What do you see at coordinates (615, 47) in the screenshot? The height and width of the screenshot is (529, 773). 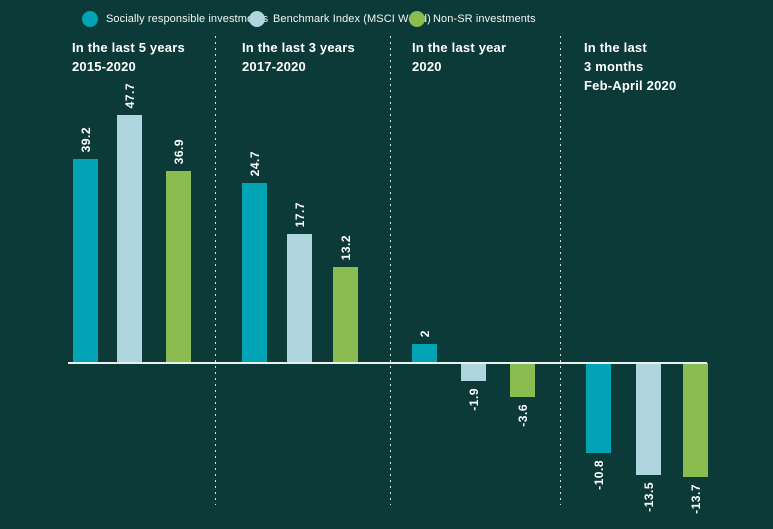 I see `group-title-line: In the last` at bounding box center [615, 47].